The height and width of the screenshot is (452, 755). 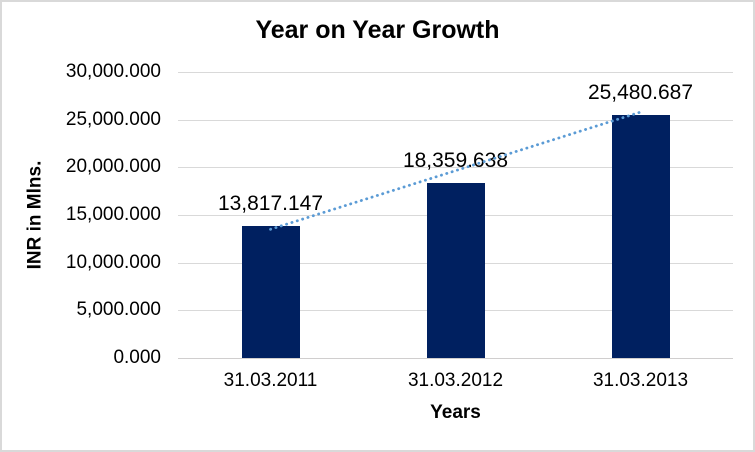 What do you see at coordinates (118, 310) in the screenshot?
I see `y-tick-label: 5,000.000` at bounding box center [118, 310].